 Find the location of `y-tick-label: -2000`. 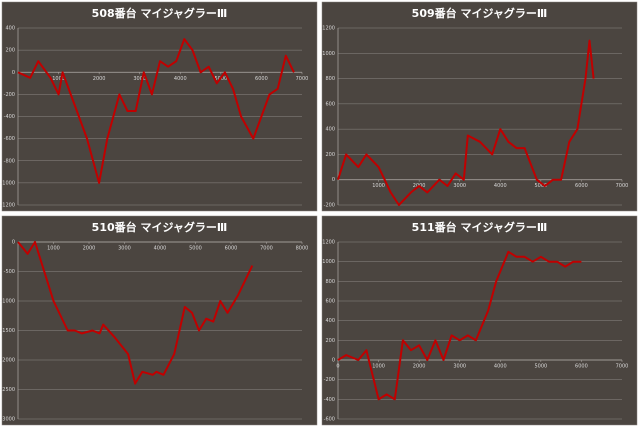

y-tick-label: -2000 is located at coordinates (7, 361).